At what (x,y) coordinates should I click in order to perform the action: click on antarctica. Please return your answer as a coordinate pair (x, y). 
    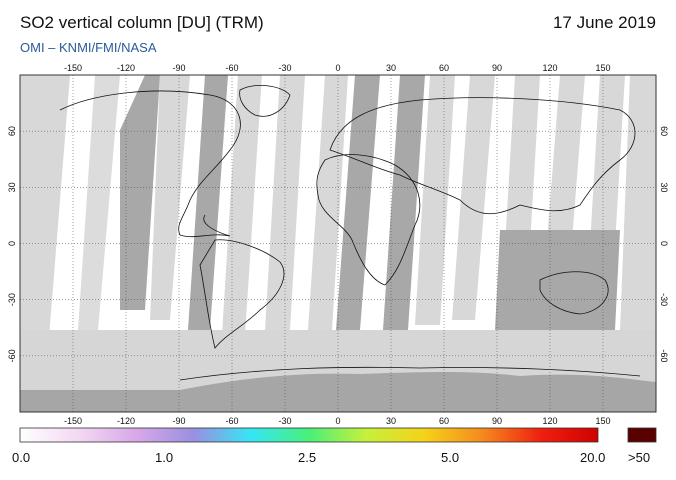
    Looking at the image, I should click on (418, 381).